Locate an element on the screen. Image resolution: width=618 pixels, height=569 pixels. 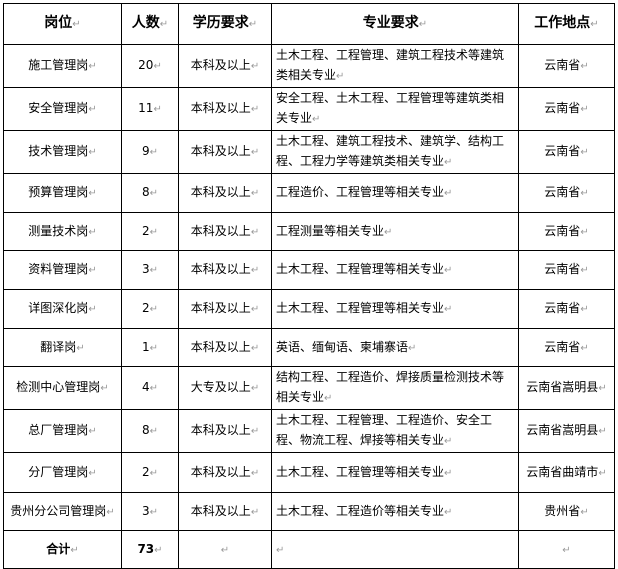
cell-count: 1 is located at coordinates (150, 347).